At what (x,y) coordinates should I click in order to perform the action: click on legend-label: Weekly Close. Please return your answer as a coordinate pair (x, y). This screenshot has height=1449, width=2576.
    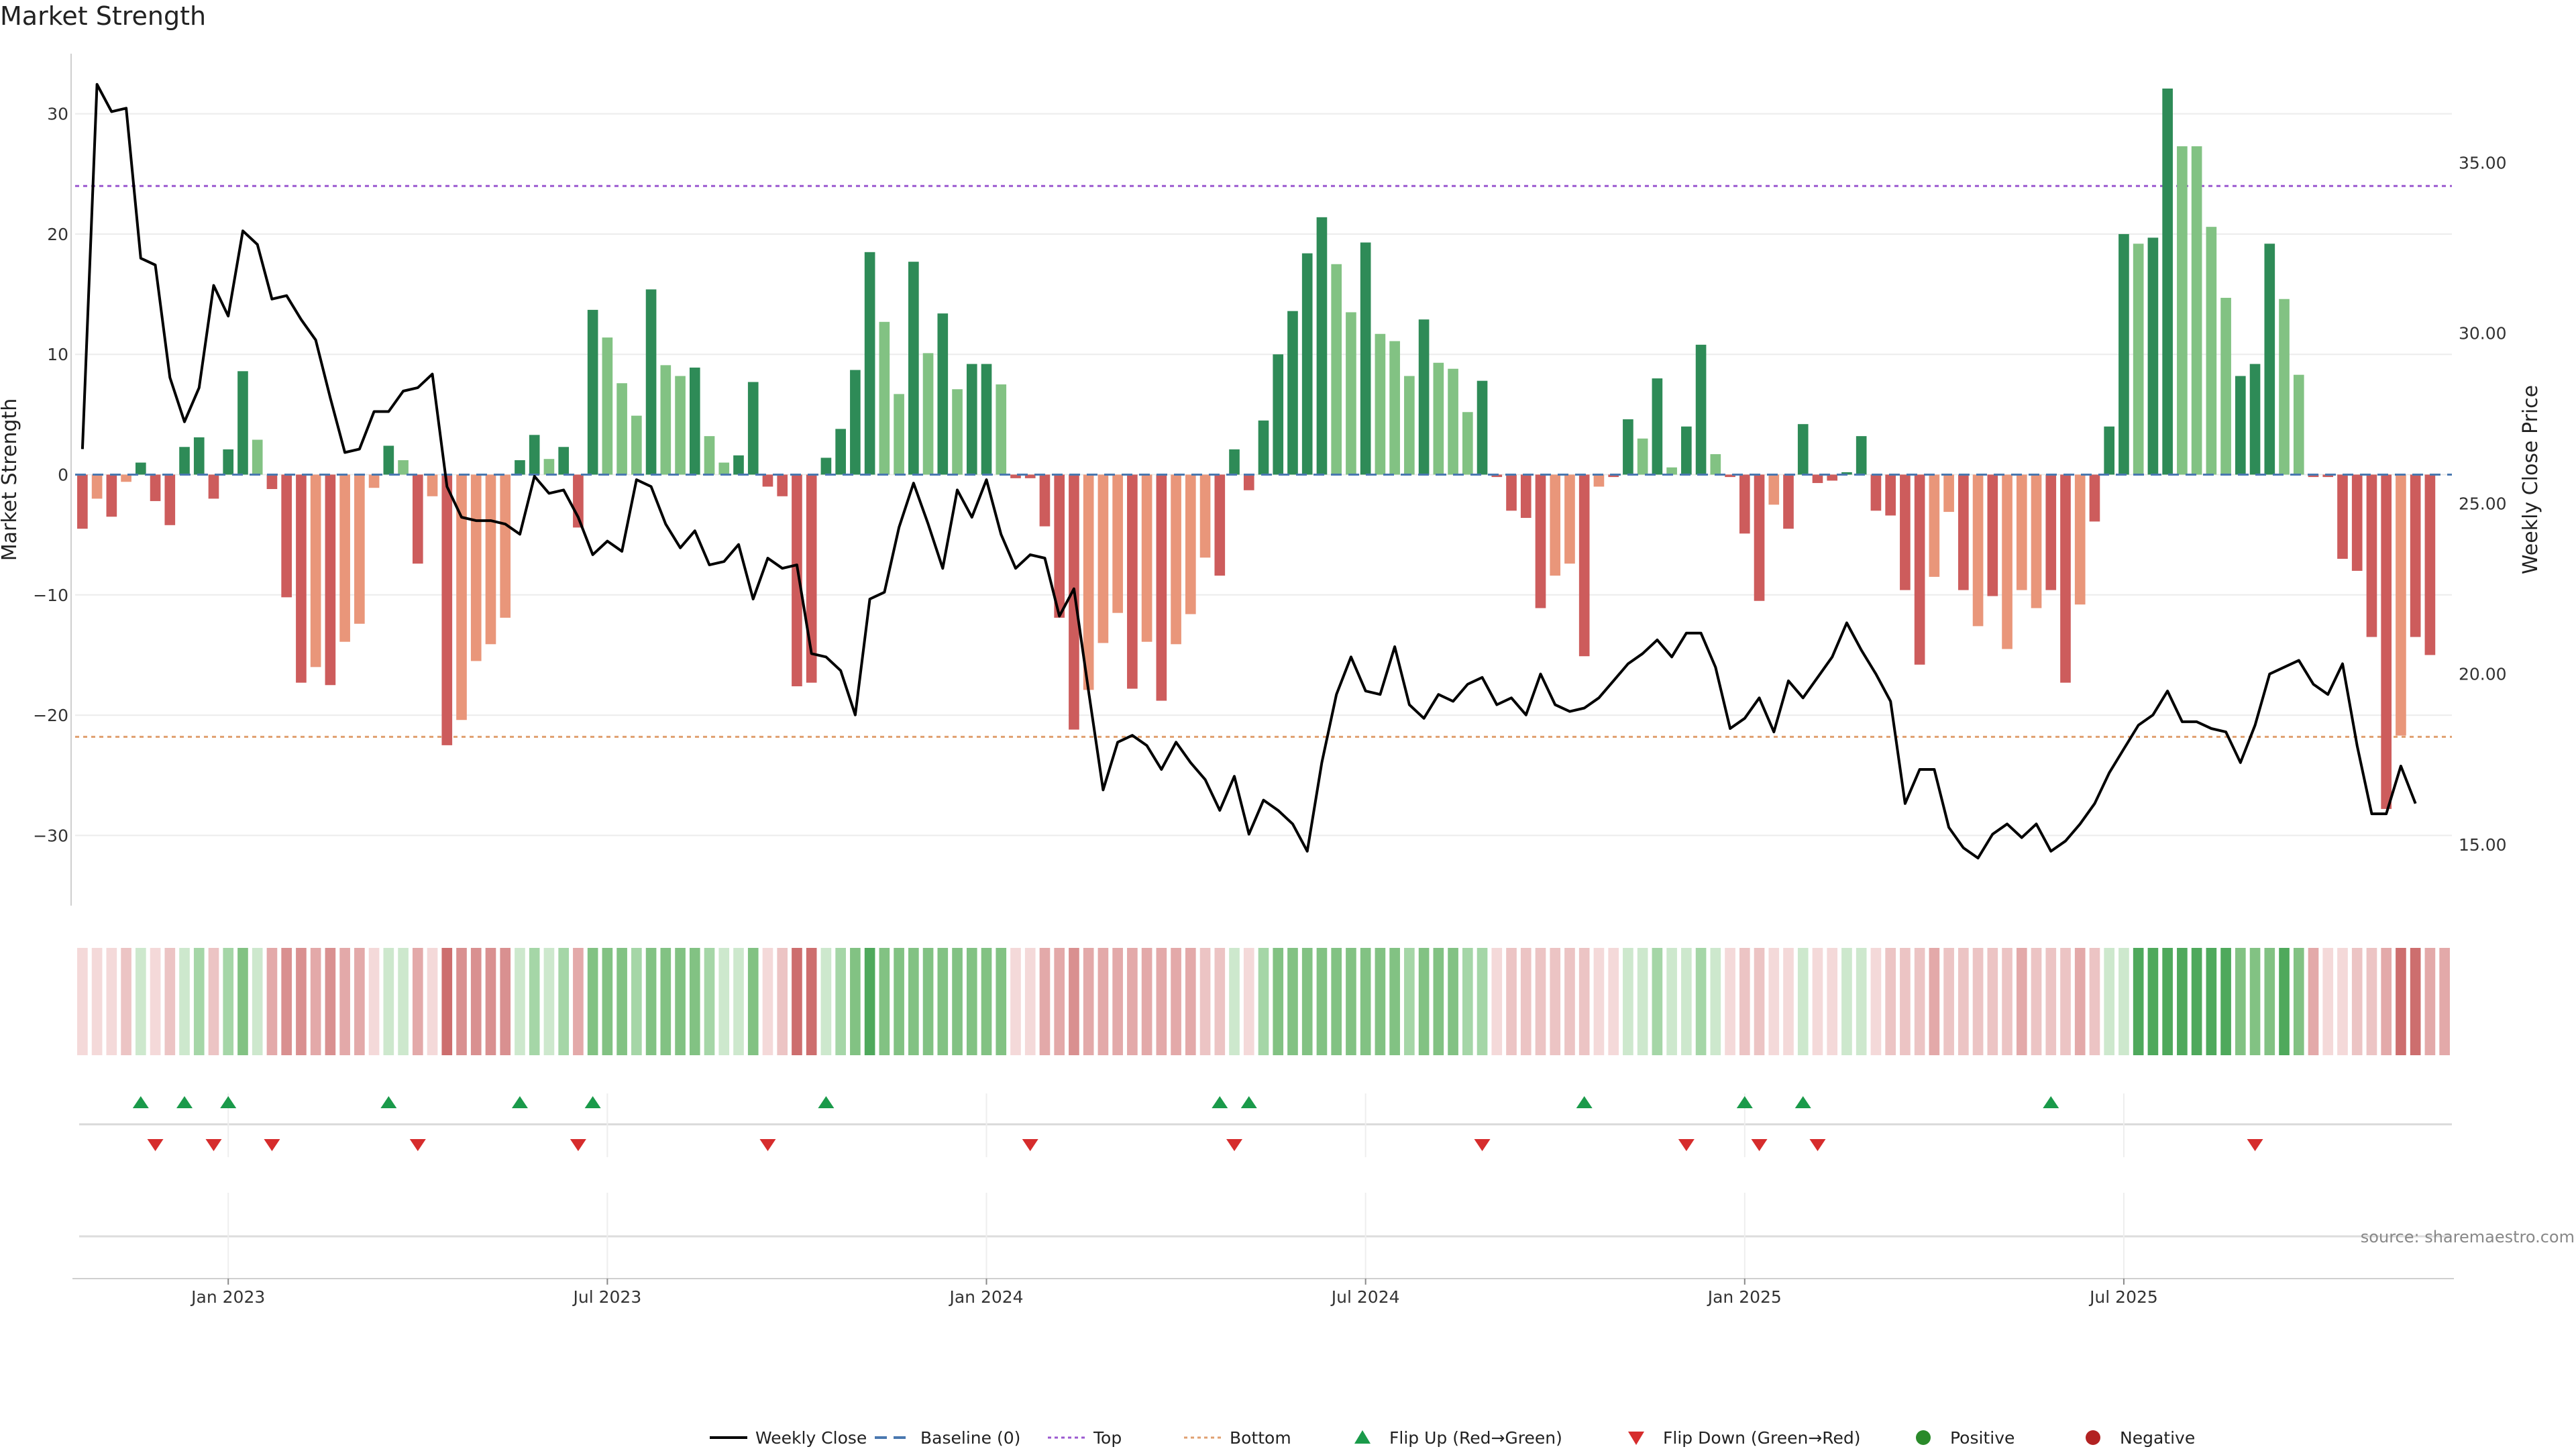
    Looking at the image, I should click on (811, 1438).